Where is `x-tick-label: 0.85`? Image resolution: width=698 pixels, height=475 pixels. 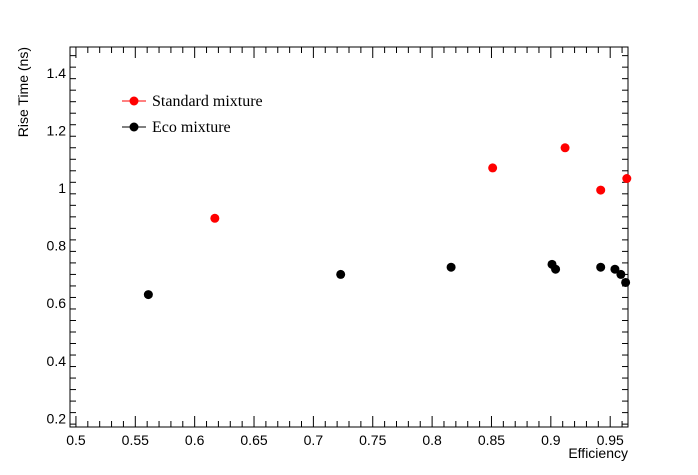
x-tick-label: 0.85 is located at coordinates (491, 440).